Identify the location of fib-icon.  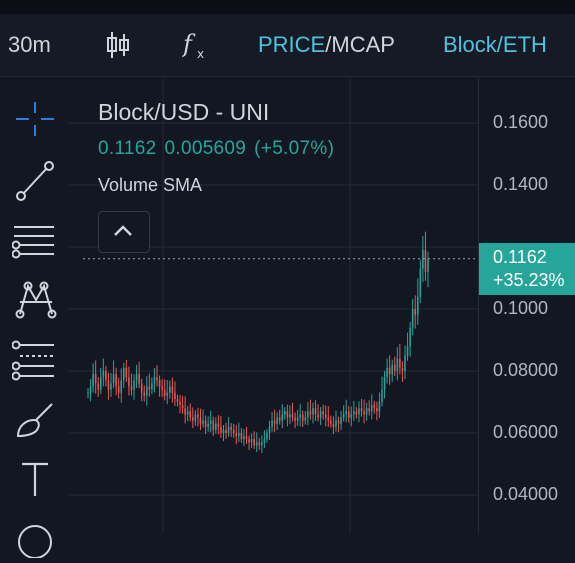
(34, 359).